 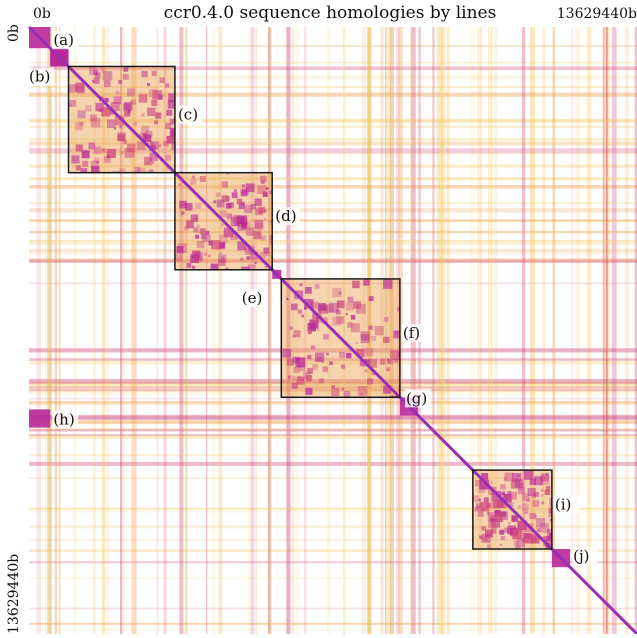 What do you see at coordinates (563, 505) in the screenshot?
I see `region-label: (i)` at bounding box center [563, 505].